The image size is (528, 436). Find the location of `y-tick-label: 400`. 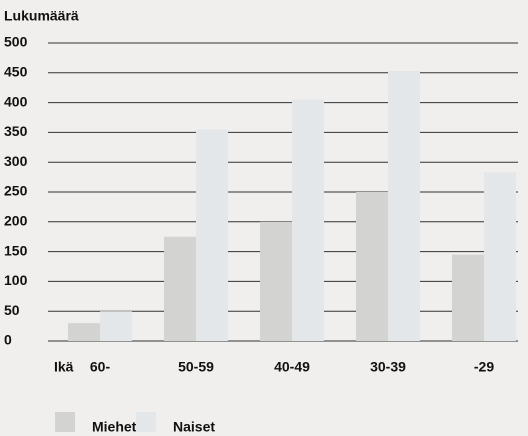

y-tick-label: 400 is located at coordinates (16, 101).